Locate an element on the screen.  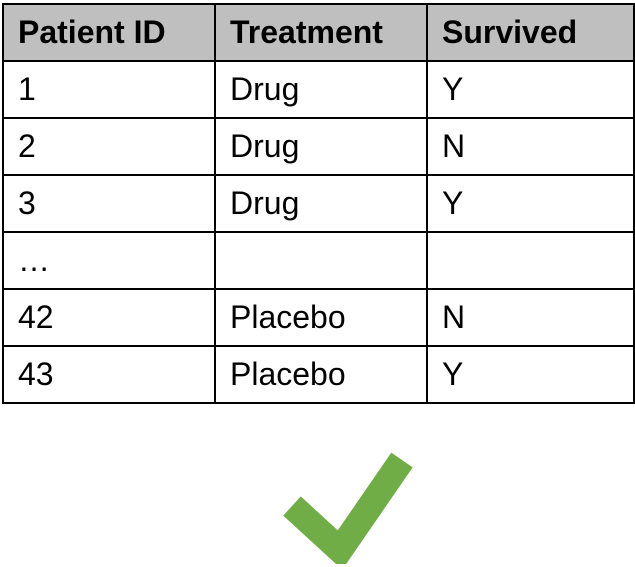
cell-patient-id: 3 is located at coordinates (109, 203).